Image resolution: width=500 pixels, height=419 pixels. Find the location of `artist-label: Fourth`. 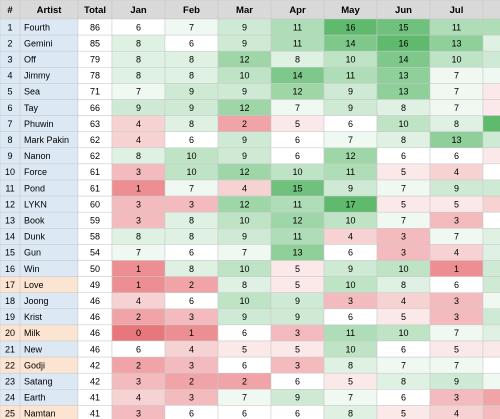

artist-label: Fourth is located at coordinates (37, 27).